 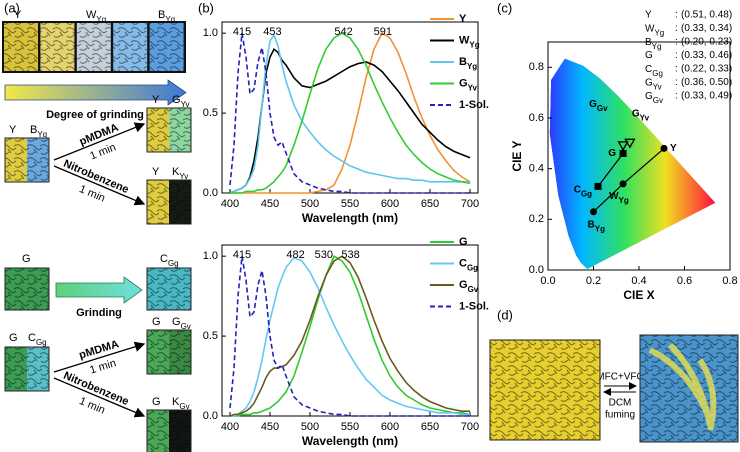 What do you see at coordinates (620, 403) in the screenshot?
I see `reagent: DCM` at bounding box center [620, 403].